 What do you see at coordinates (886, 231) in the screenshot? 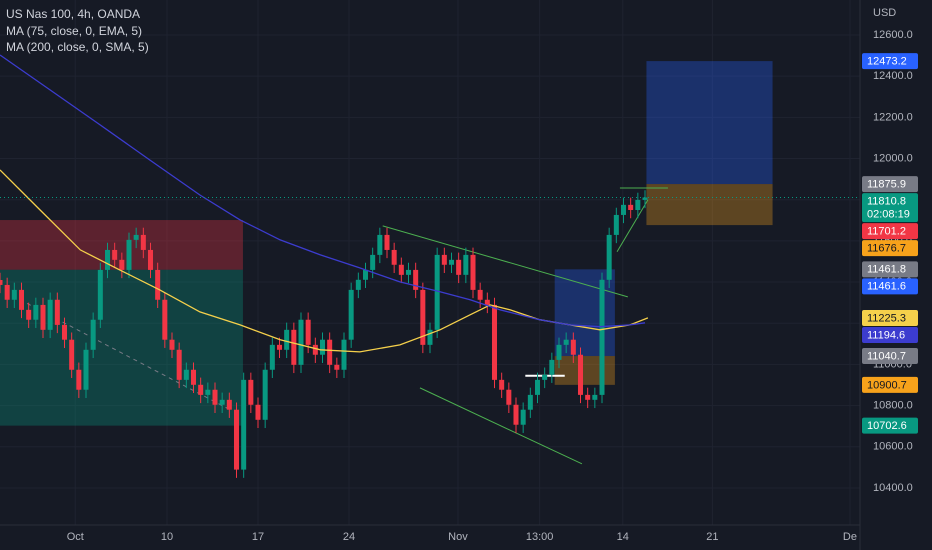
I see `price-label: 11701.2` at bounding box center [886, 231].